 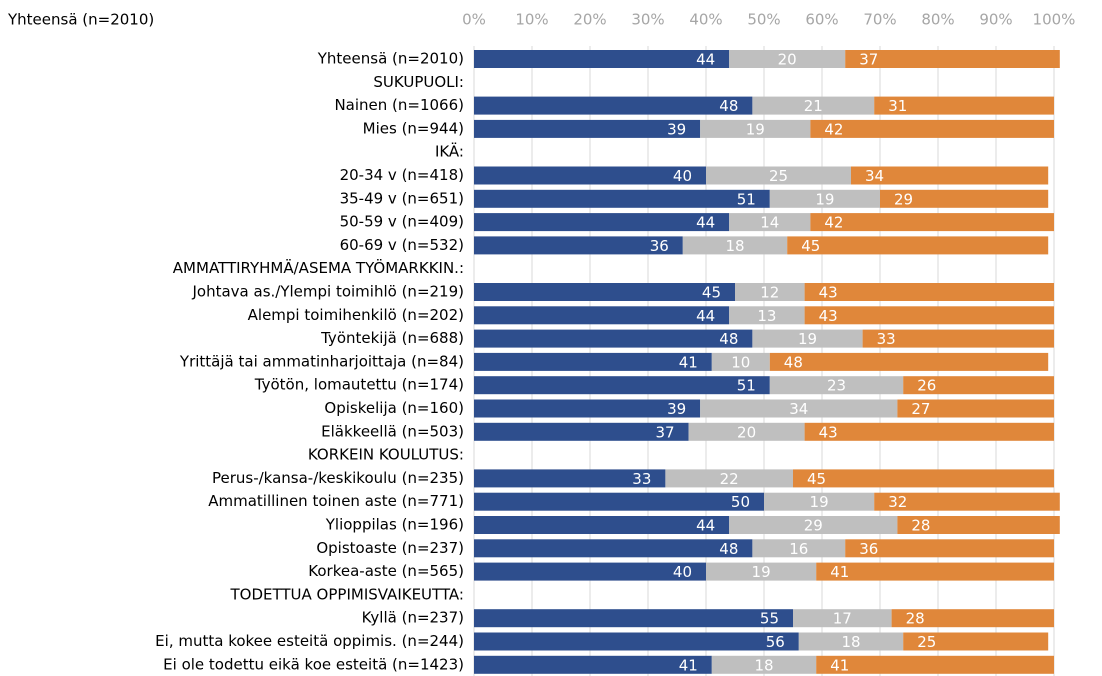 I want to click on data-label: 17, so click(x=842, y=619).